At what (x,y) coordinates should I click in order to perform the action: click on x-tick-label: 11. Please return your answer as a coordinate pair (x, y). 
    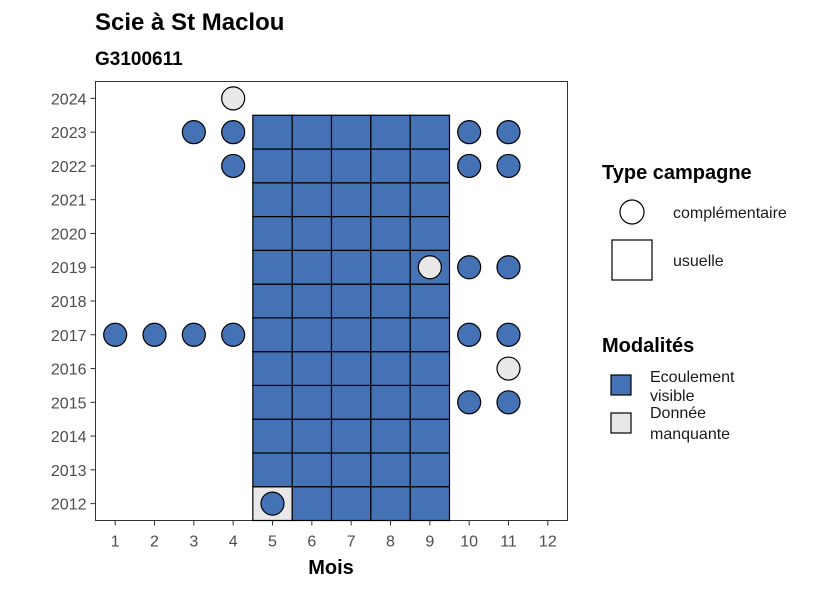
    Looking at the image, I should click on (508, 542).